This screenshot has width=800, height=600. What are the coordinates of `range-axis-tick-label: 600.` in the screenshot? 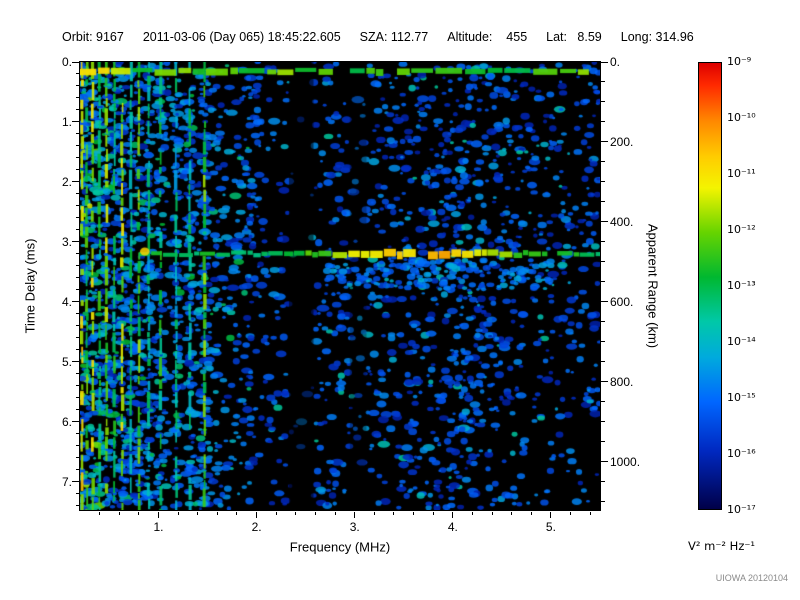 It's located at (622, 301).